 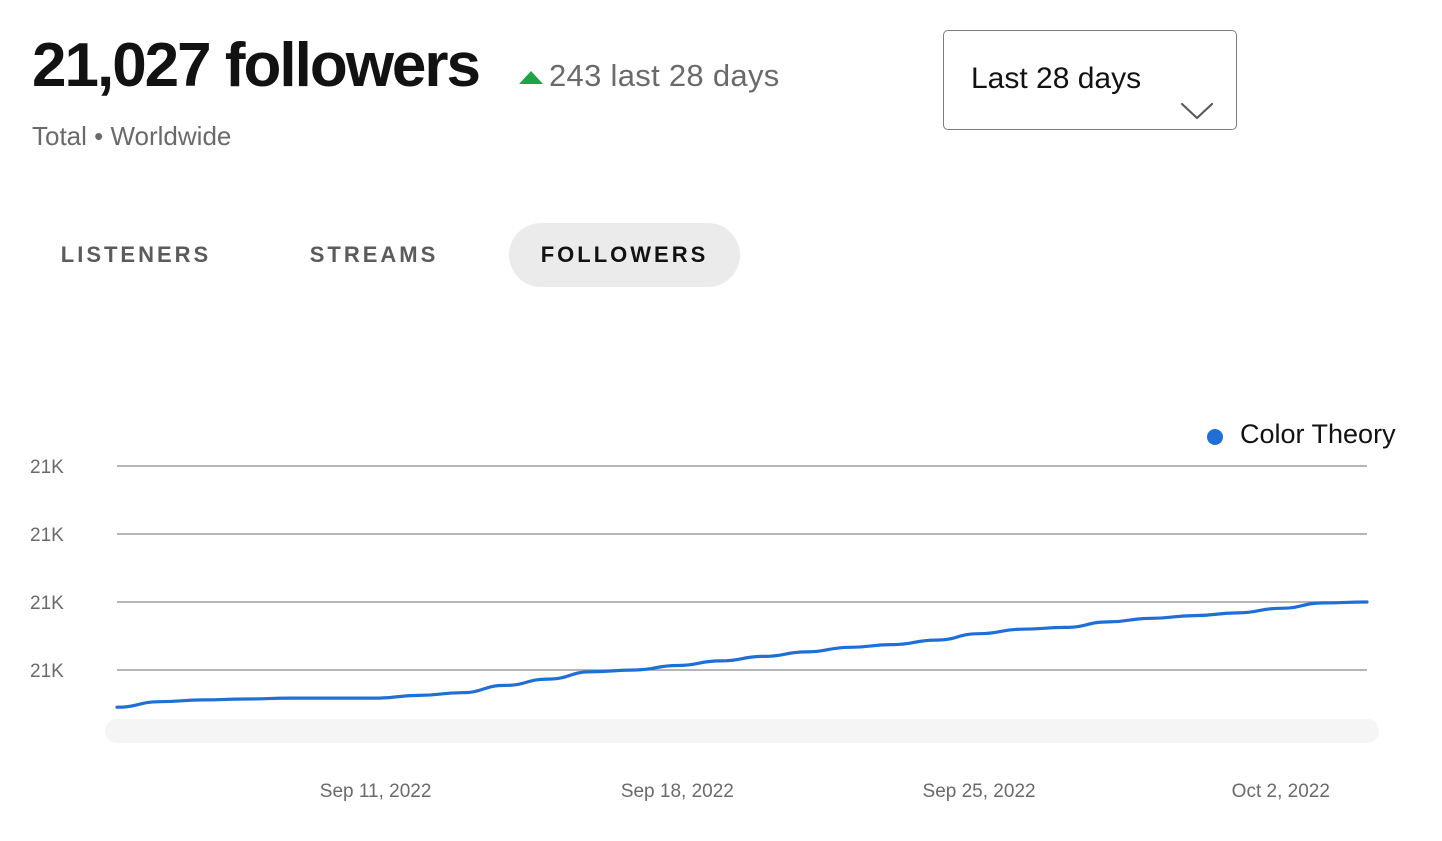 What do you see at coordinates (1056, 78) in the screenshot?
I see `date-range-value: Last 28 days` at bounding box center [1056, 78].